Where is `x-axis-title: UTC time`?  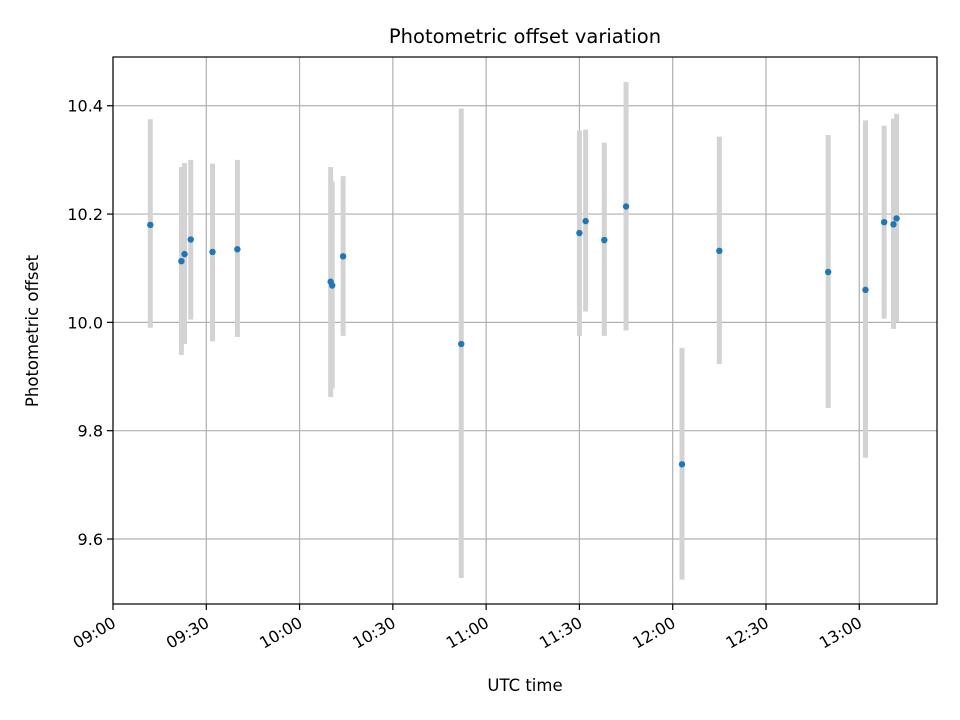 x-axis-title: UTC time is located at coordinates (524, 685).